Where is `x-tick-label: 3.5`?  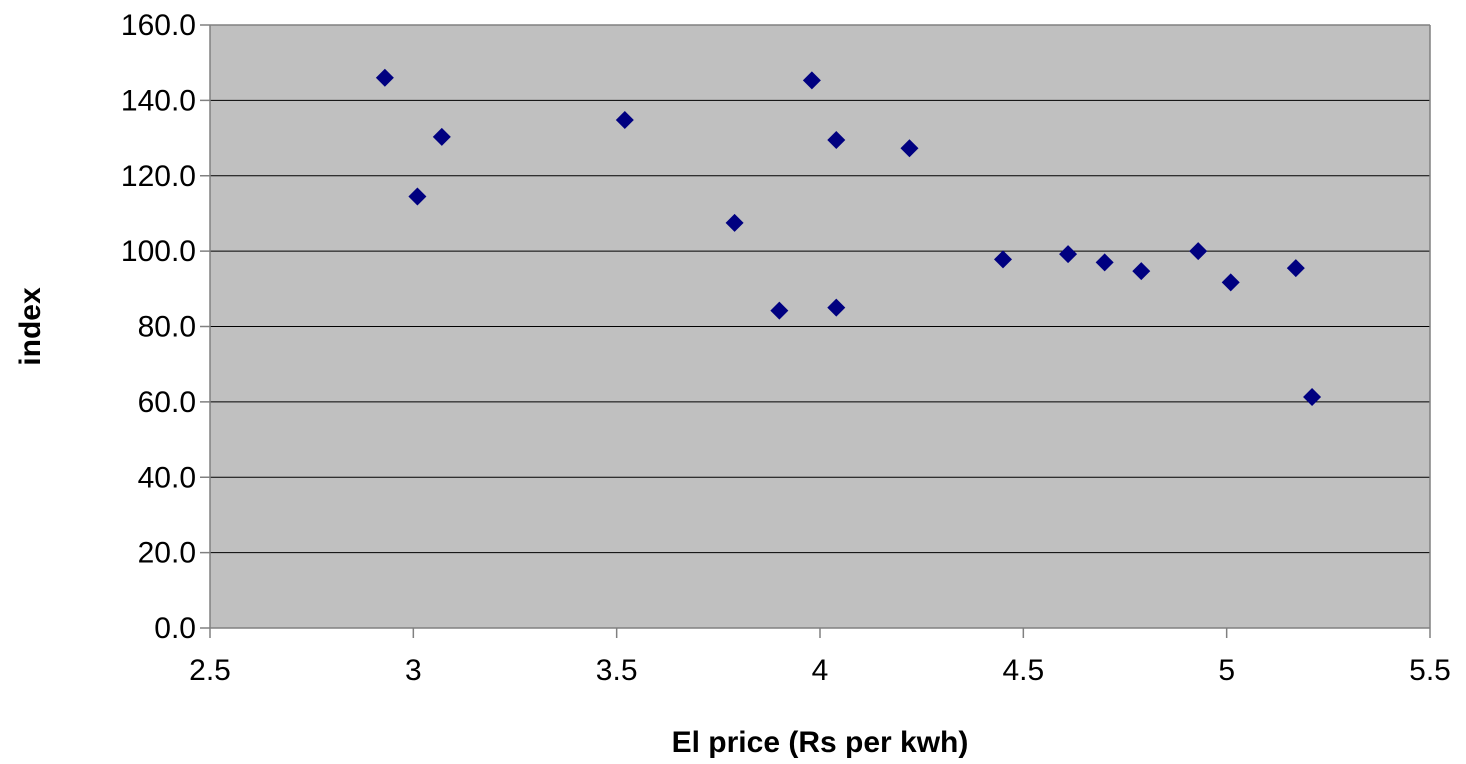 x-tick-label: 3.5 is located at coordinates (617, 670).